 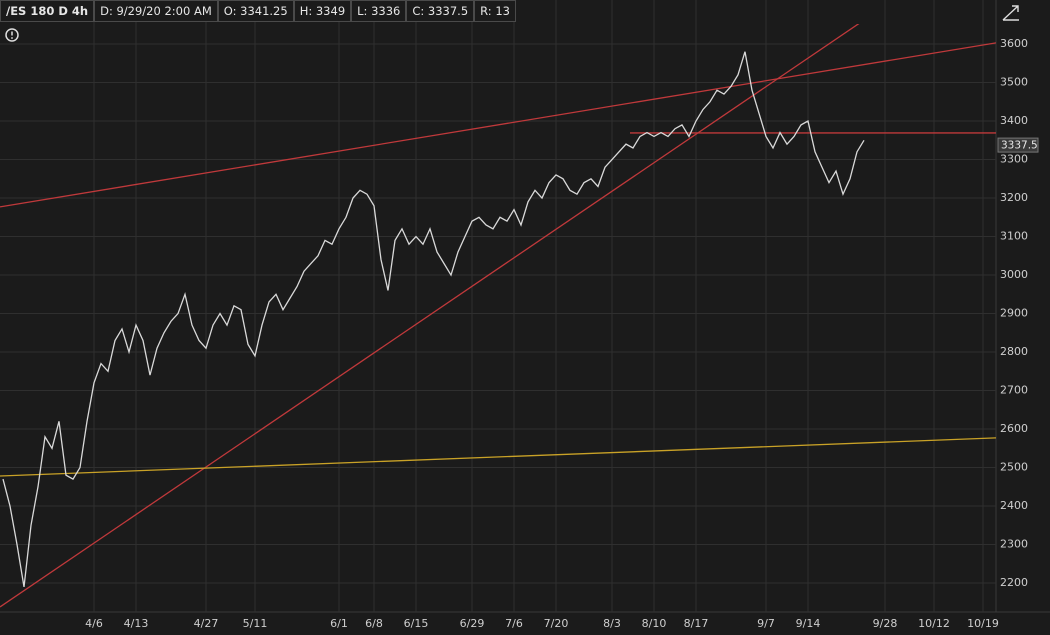 I want to click on y-tick-label: 3200, so click(x=1014, y=197).